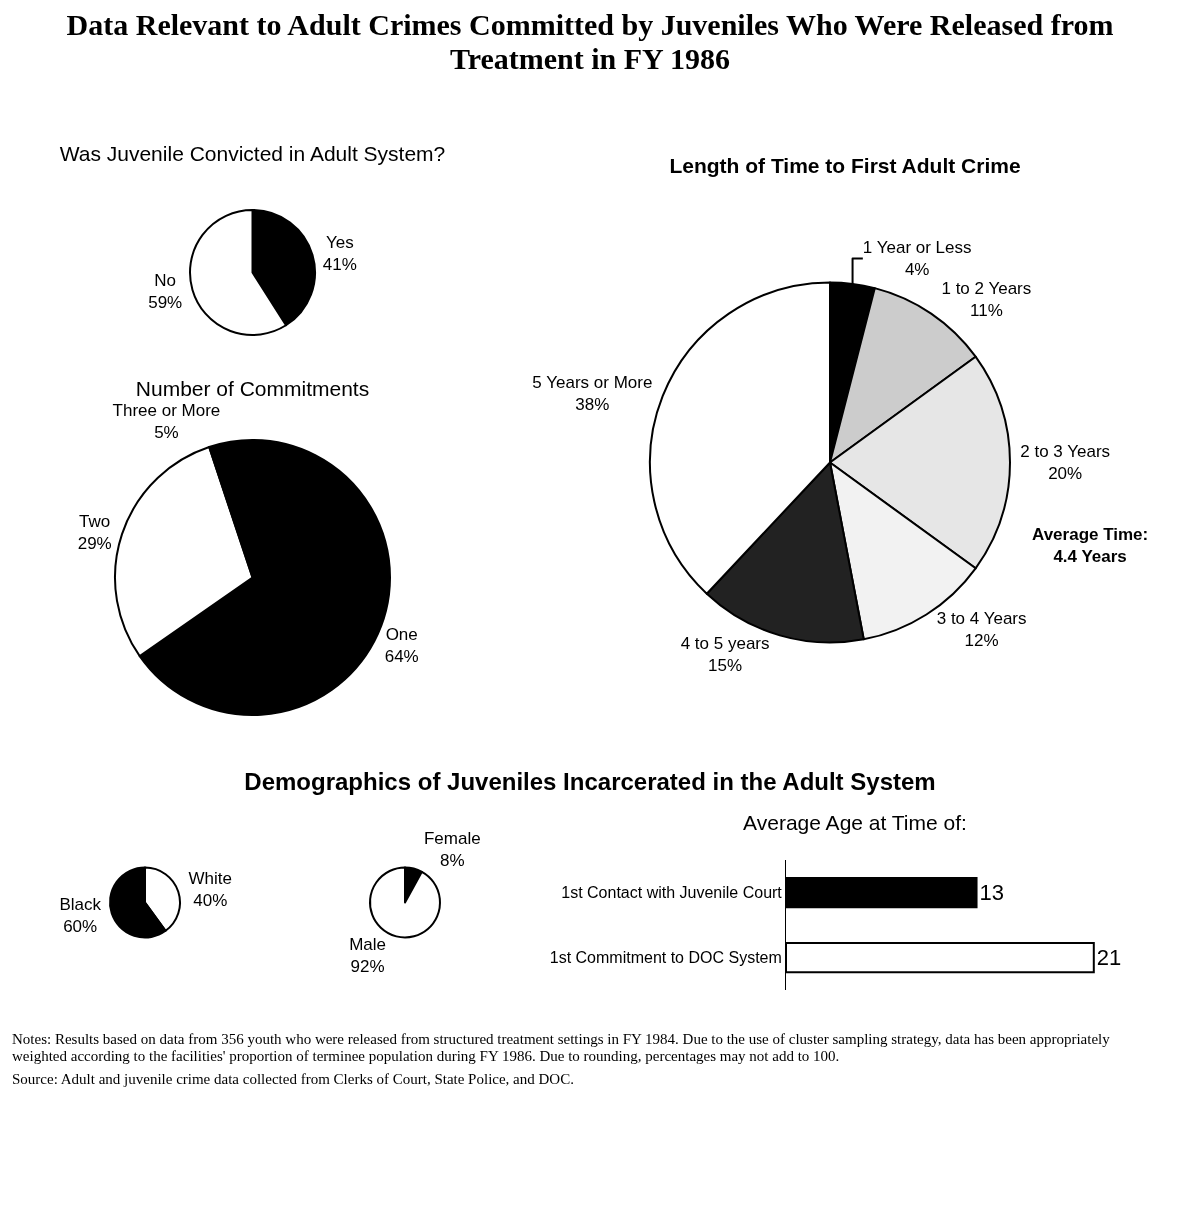 This screenshot has width=1180, height=1211. I want to click on data-label: 13, so click(992, 893).